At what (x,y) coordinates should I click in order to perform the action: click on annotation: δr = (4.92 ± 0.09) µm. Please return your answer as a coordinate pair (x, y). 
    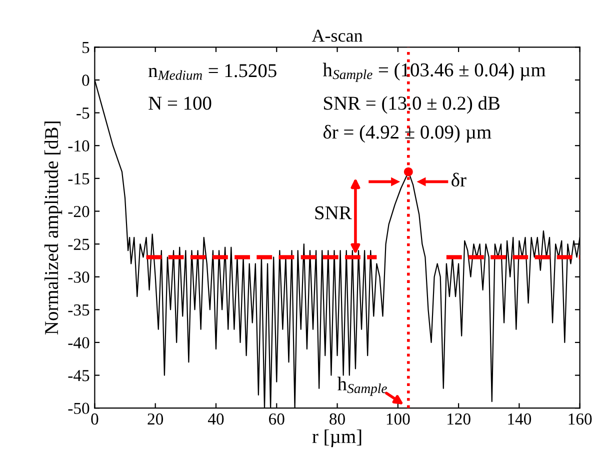
    Looking at the image, I should click on (407, 133).